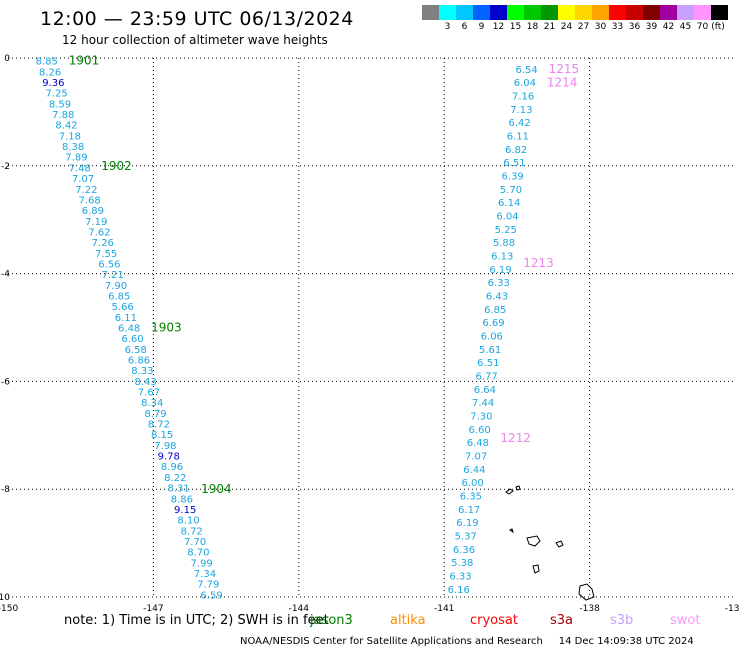  Describe the element at coordinates (86, 190) in the screenshot. I see `wave-height-value: 7.22` at that location.